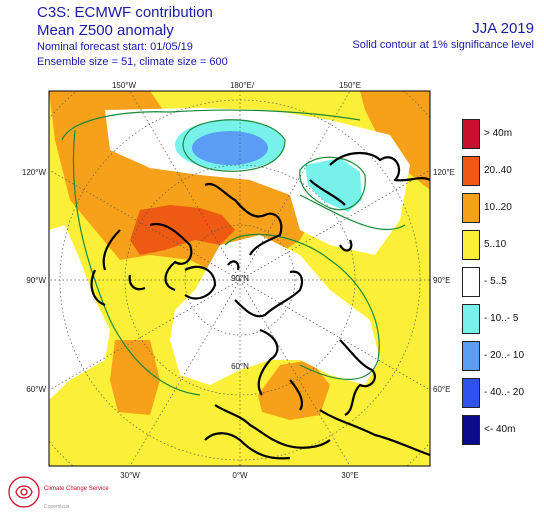  I want to click on tick-top-150w: 150°W, so click(124, 85).